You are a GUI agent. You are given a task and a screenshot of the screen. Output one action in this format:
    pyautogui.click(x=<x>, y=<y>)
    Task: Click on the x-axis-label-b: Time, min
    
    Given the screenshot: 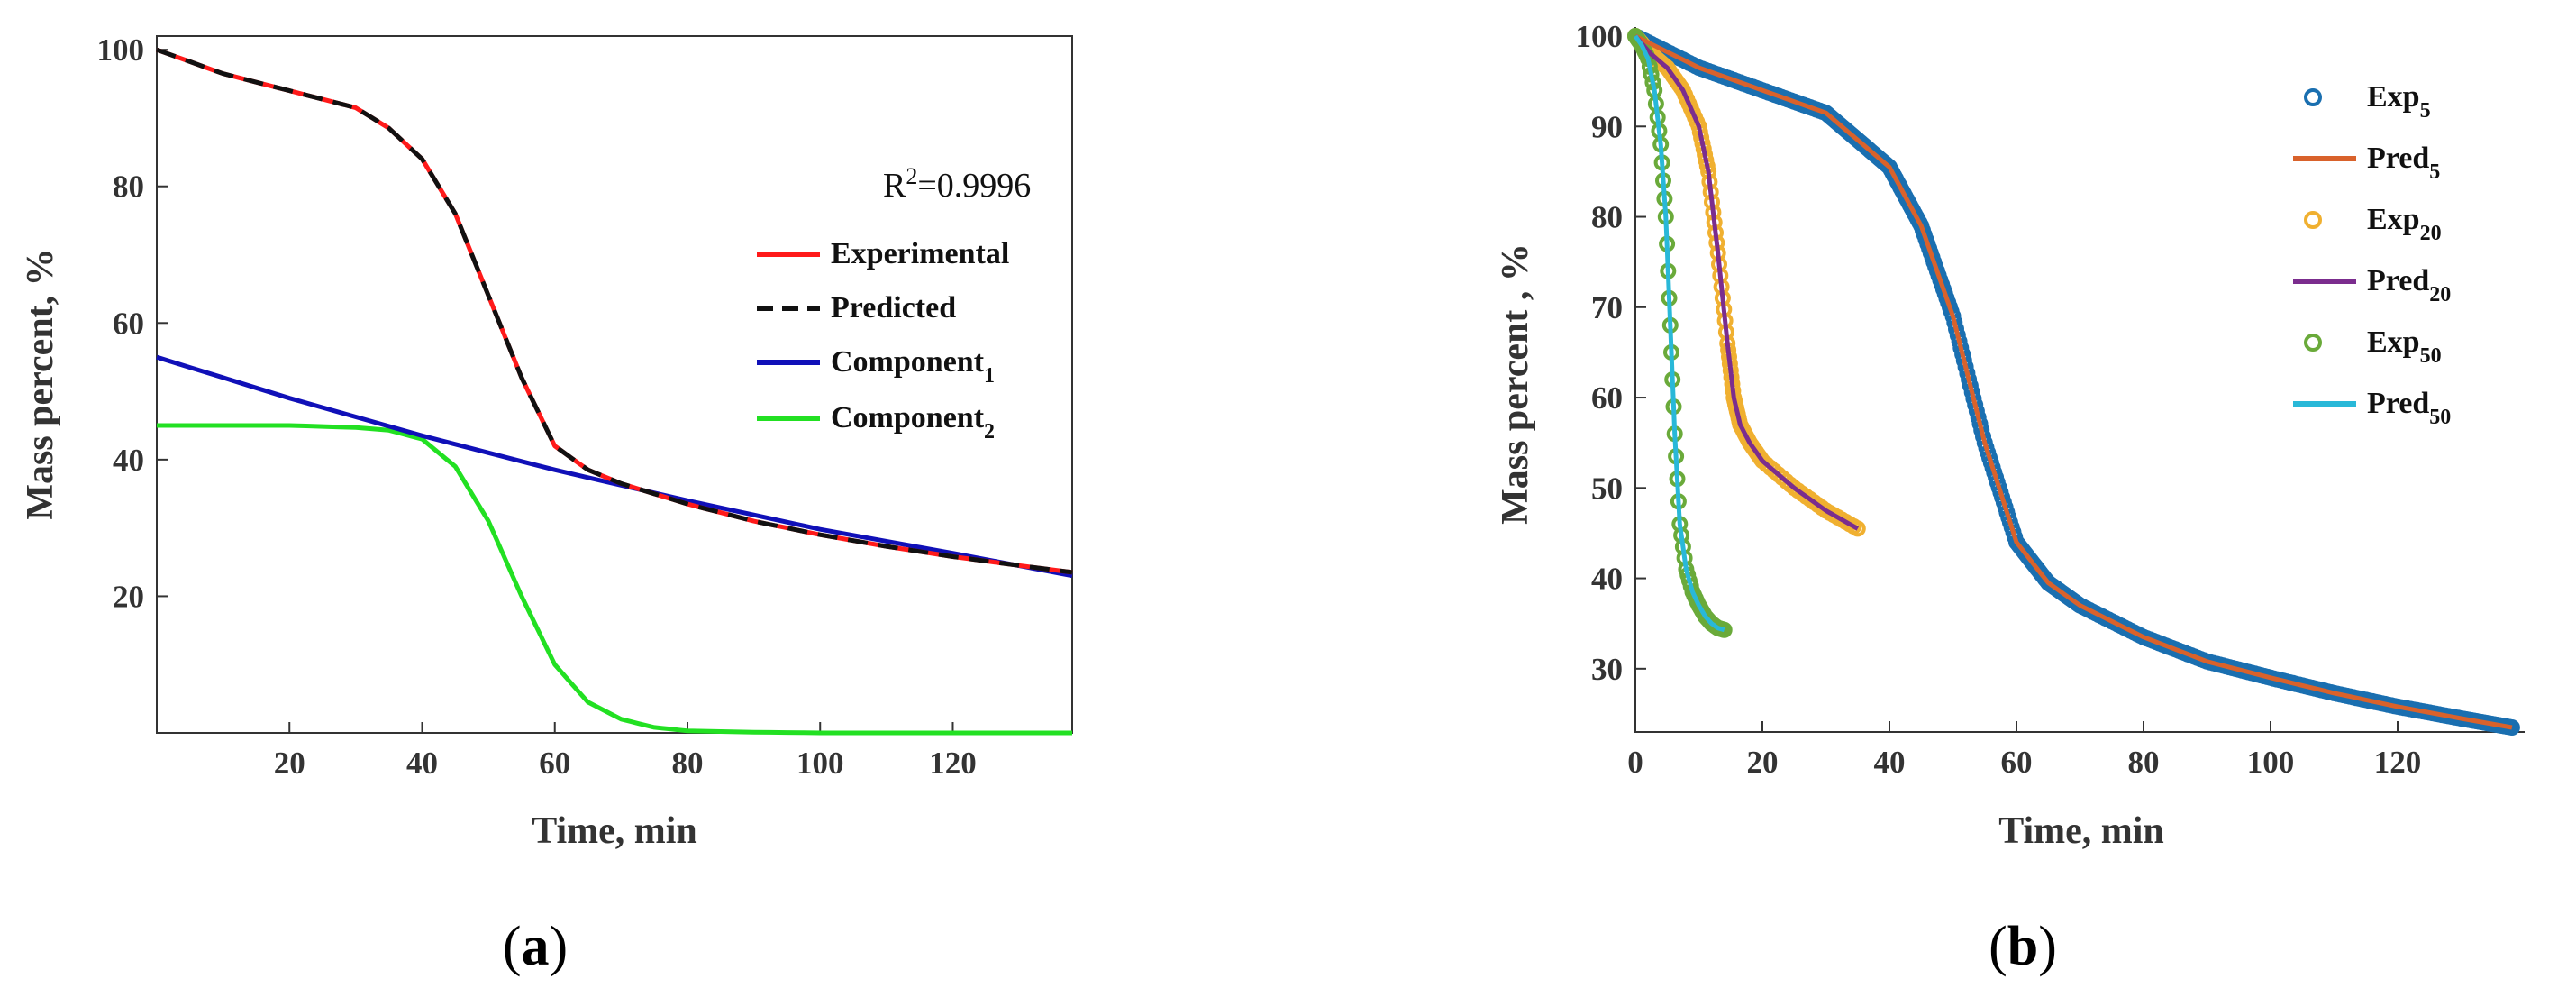 What is the action you would take?
    pyautogui.click(x=2081, y=831)
    